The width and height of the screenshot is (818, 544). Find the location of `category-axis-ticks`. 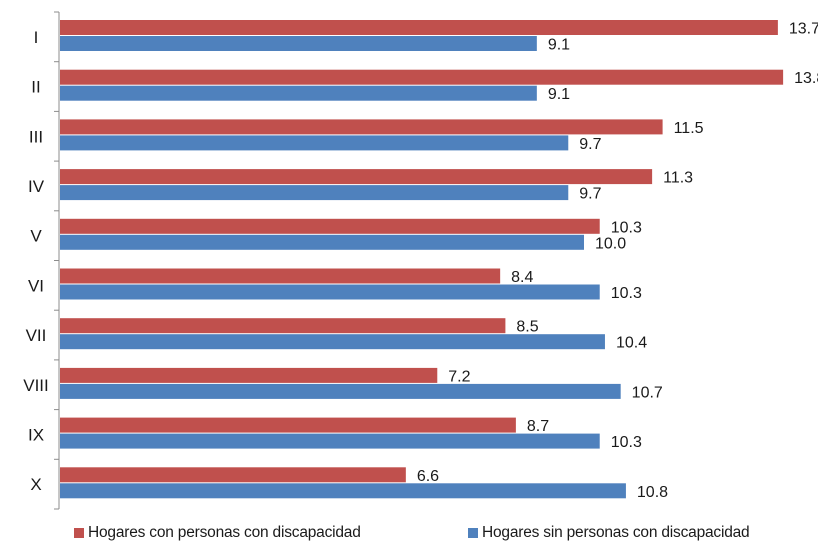

category-axis-ticks is located at coordinates (56, 260).